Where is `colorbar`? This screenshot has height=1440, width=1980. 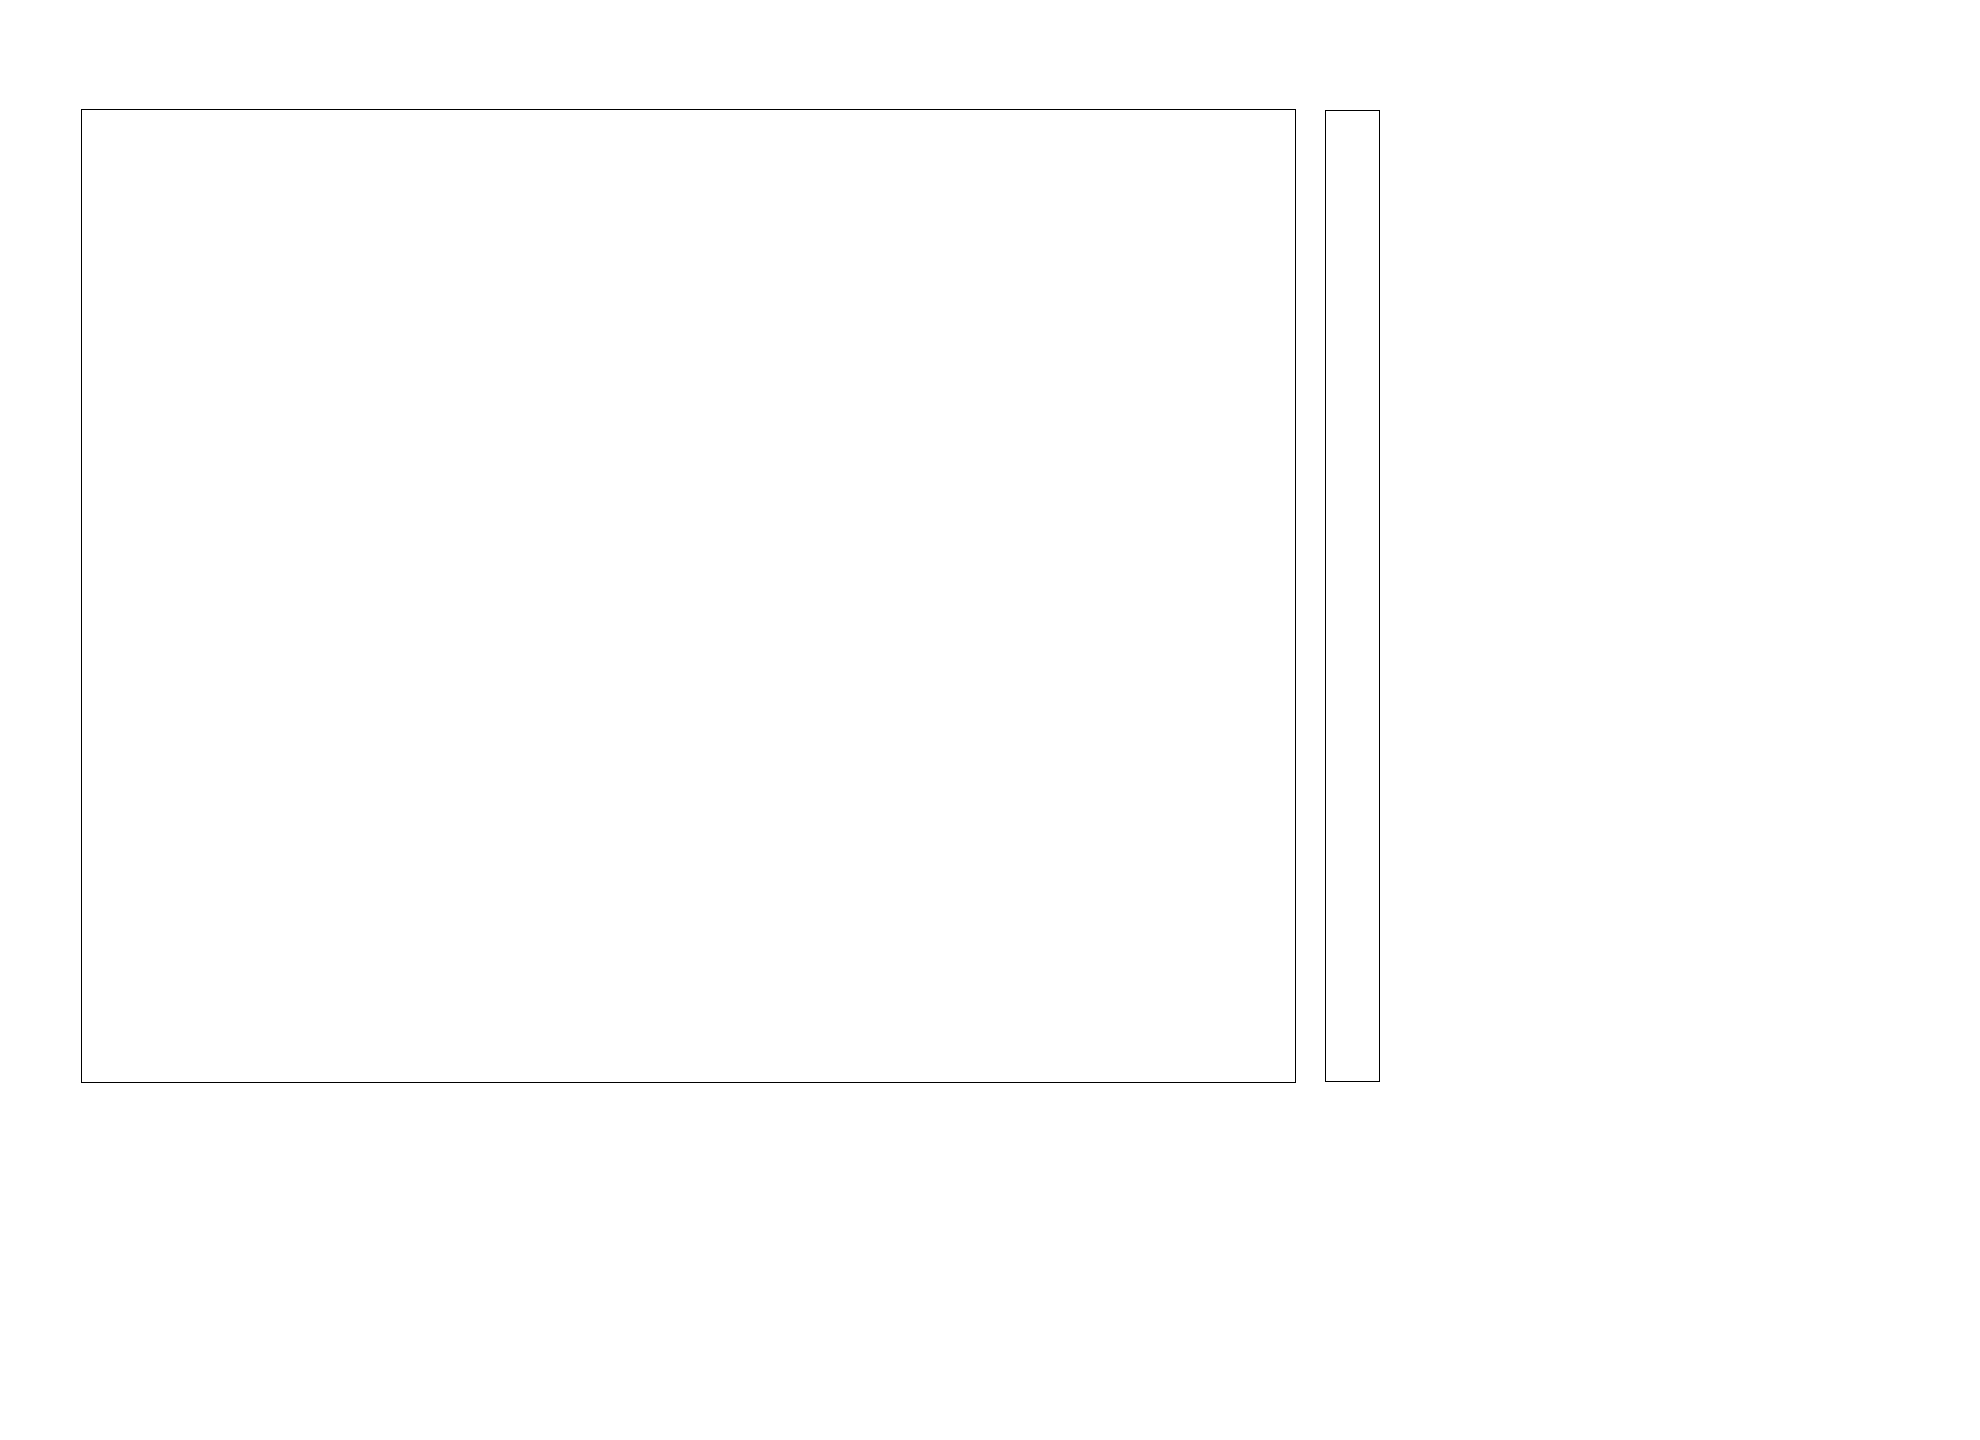 colorbar is located at coordinates (1352, 596).